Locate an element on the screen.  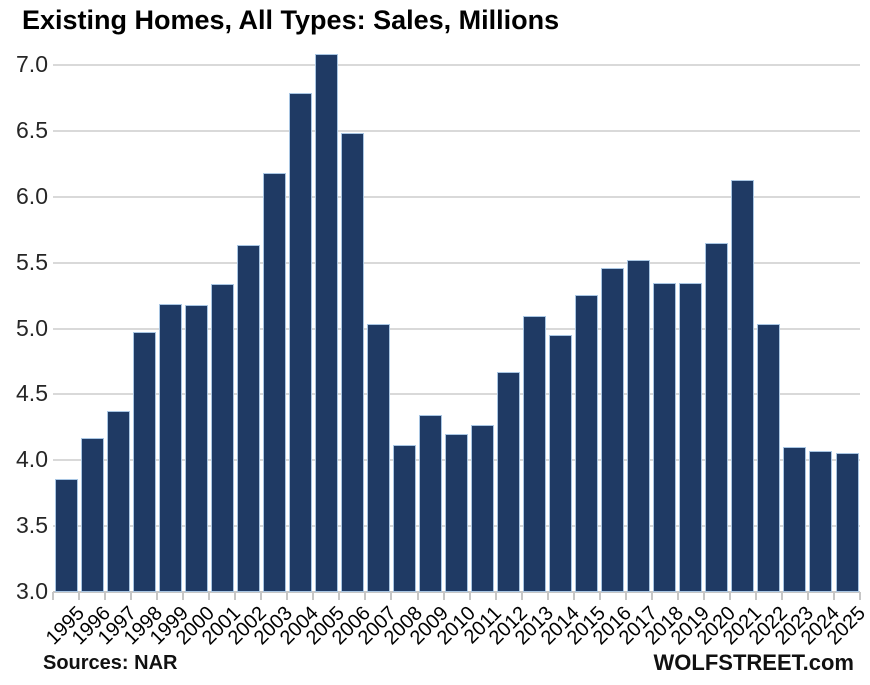
wolfstreet-watermark: WOLFSTREET.com is located at coordinates (753, 662).